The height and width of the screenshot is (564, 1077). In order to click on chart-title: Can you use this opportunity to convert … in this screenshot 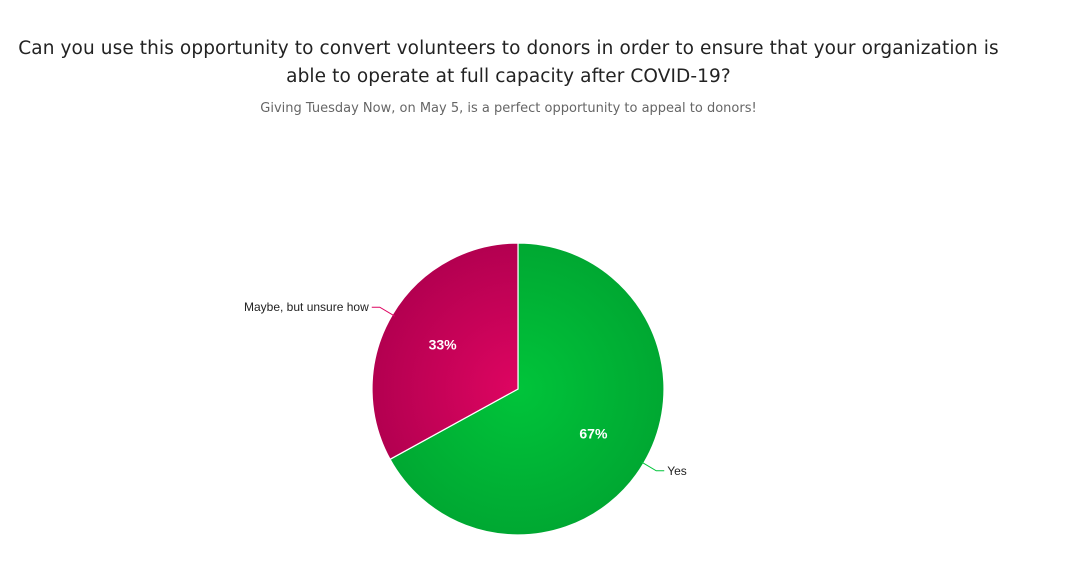, I will do `click(508, 62)`.